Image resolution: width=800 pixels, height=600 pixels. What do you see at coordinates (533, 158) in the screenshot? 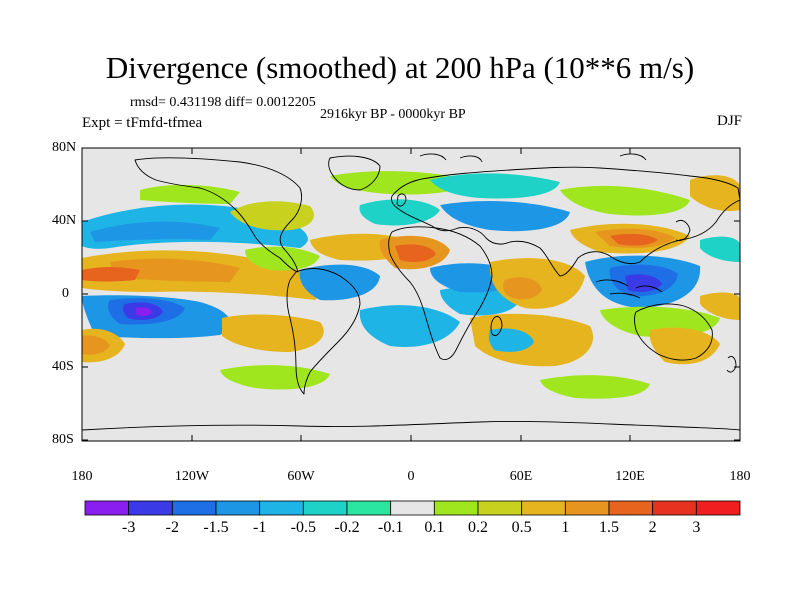
I see `arctic-islands-outline` at bounding box center [533, 158].